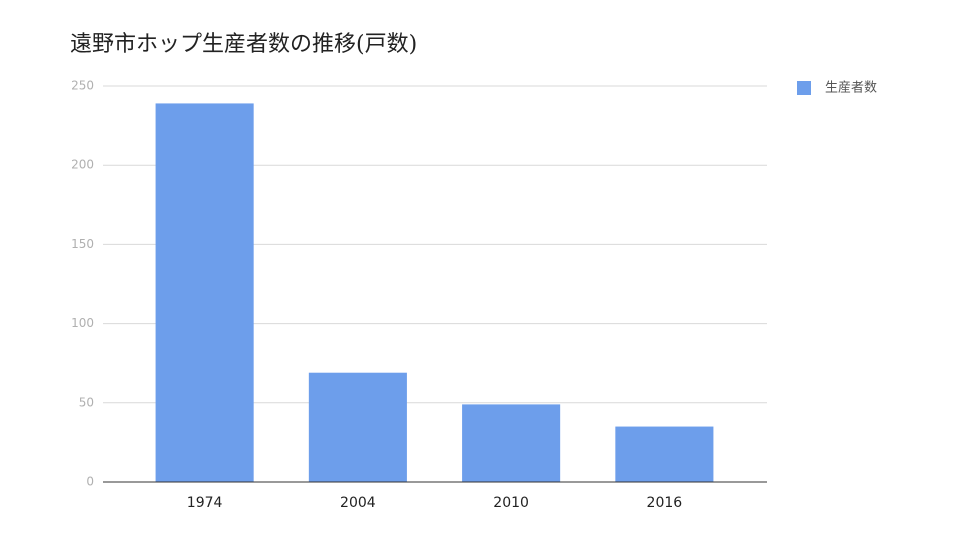 This screenshot has height=540, width=960. I want to click on y-tick-label: 50, so click(86, 402).